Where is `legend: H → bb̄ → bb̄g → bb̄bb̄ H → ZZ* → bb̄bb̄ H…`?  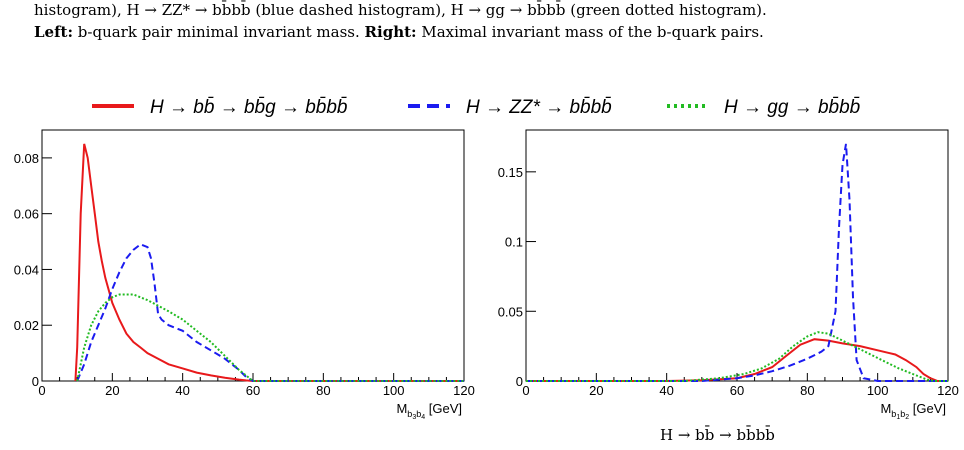
legend: H → bb̄ → bb̄g → bb̄bb̄ H → ZZ* → bb̄bb̄ H… is located at coordinates (476, 107).